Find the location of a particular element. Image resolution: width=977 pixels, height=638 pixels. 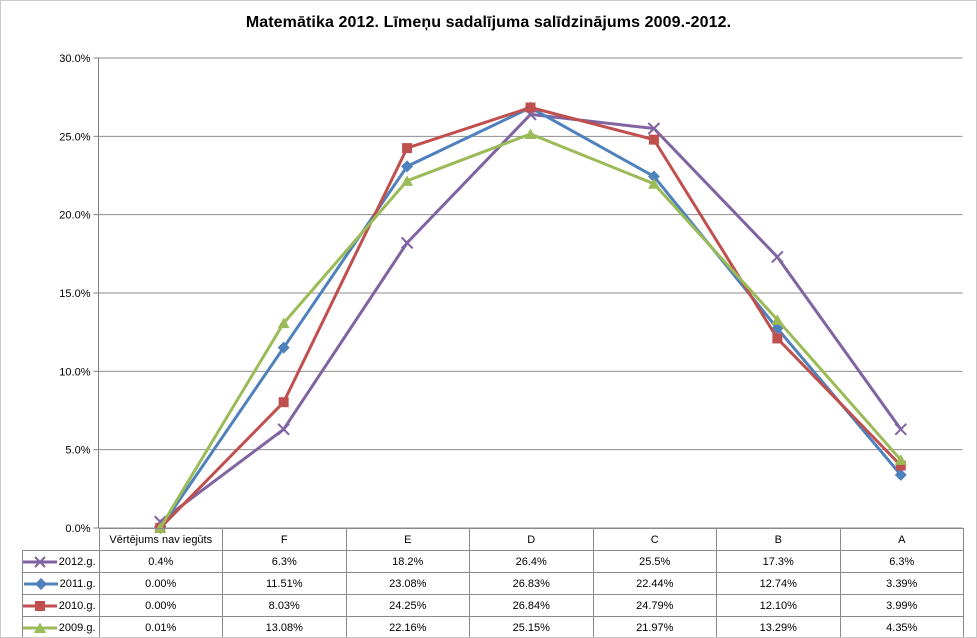

legend-item: 2012.g. is located at coordinates (60, 561).